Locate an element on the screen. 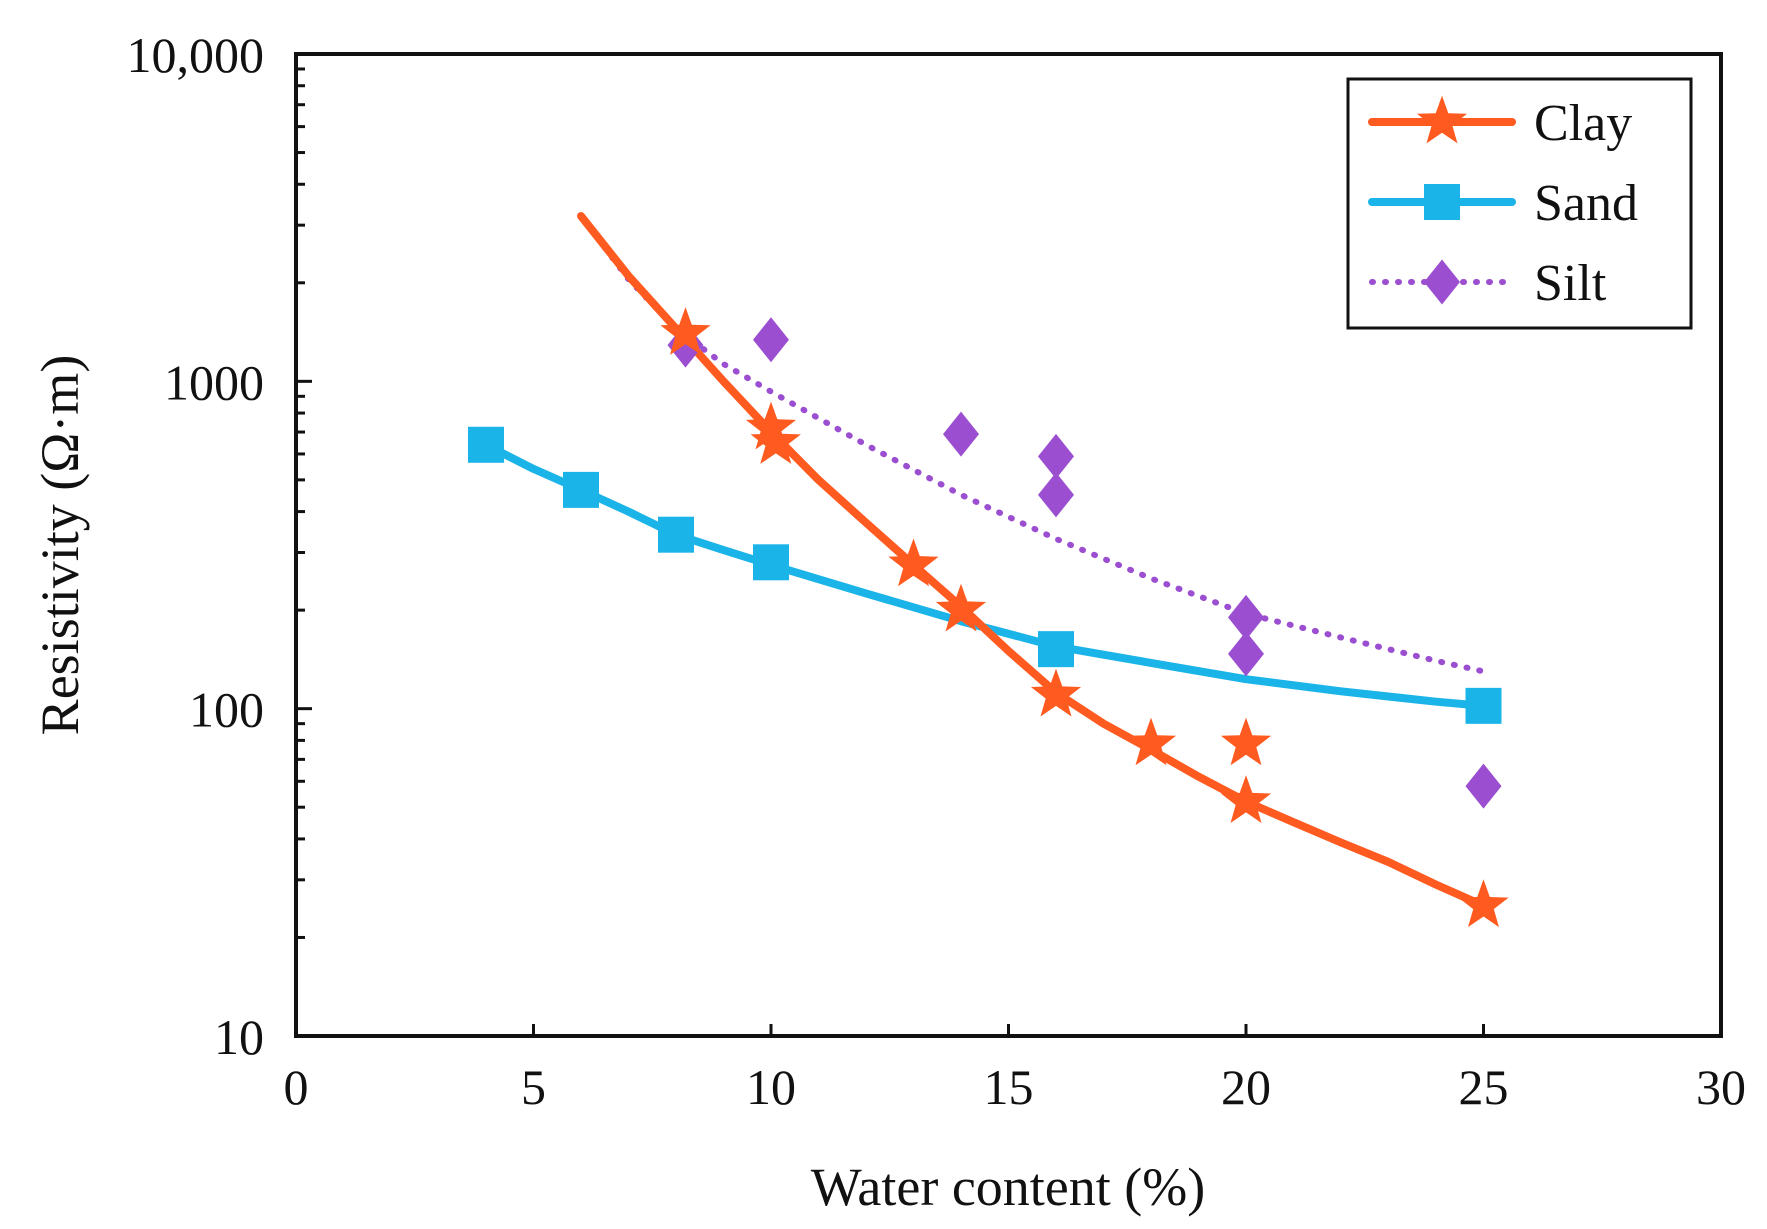  legend-label-sand: Sand is located at coordinates (1586, 203).